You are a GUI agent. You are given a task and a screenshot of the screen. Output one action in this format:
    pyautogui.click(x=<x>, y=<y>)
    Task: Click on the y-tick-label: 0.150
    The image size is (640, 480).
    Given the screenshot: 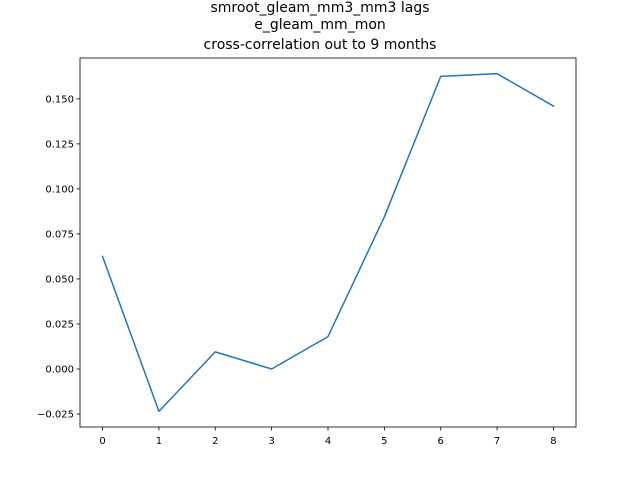 What is the action you would take?
    pyautogui.click(x=59, y=99)
    